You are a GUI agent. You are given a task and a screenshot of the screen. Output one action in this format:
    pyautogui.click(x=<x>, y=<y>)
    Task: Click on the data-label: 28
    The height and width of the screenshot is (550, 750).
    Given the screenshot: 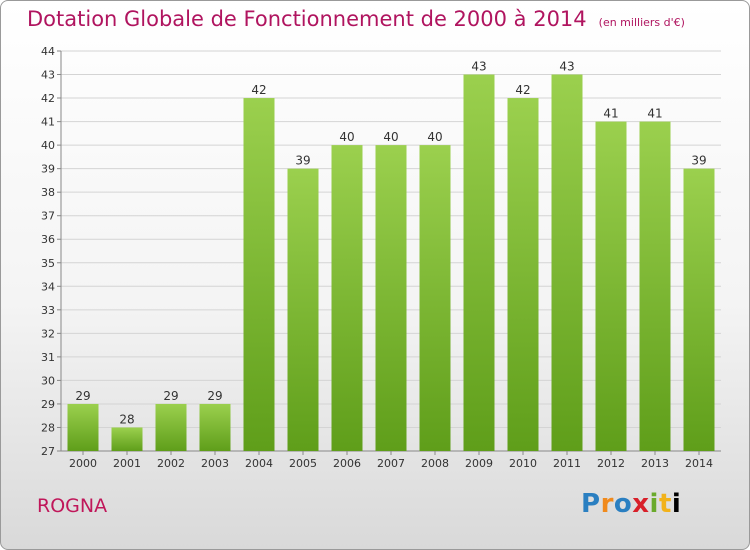 What is the action you would take?
    pyautogui.click(x=126, y=419)
    